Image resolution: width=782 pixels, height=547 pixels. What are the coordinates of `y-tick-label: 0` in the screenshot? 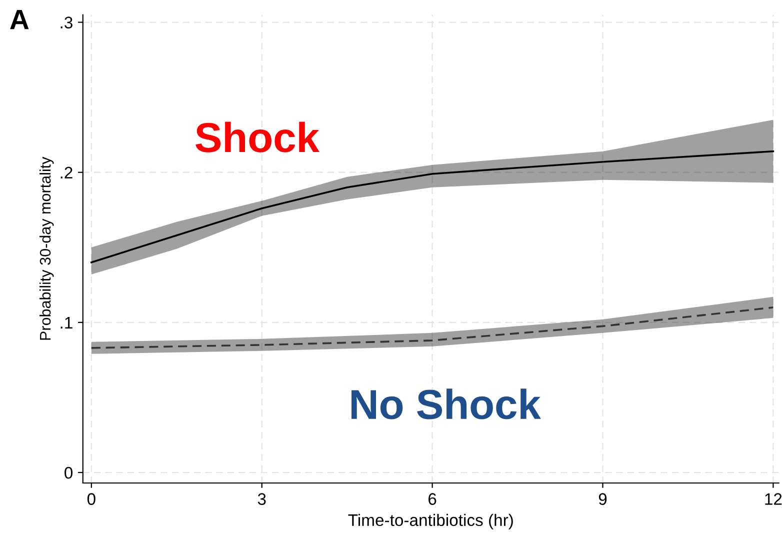 It's located at (68, 472).